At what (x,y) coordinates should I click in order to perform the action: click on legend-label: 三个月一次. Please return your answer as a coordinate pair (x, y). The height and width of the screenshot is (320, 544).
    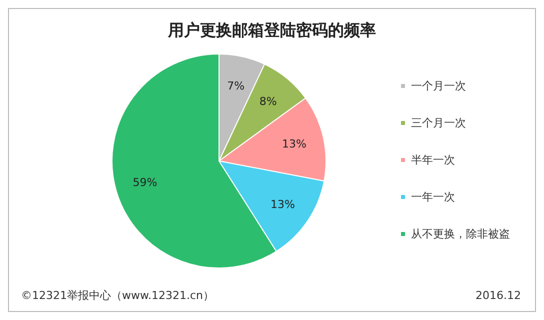
    Looking at the image, I should click on (438, 123).